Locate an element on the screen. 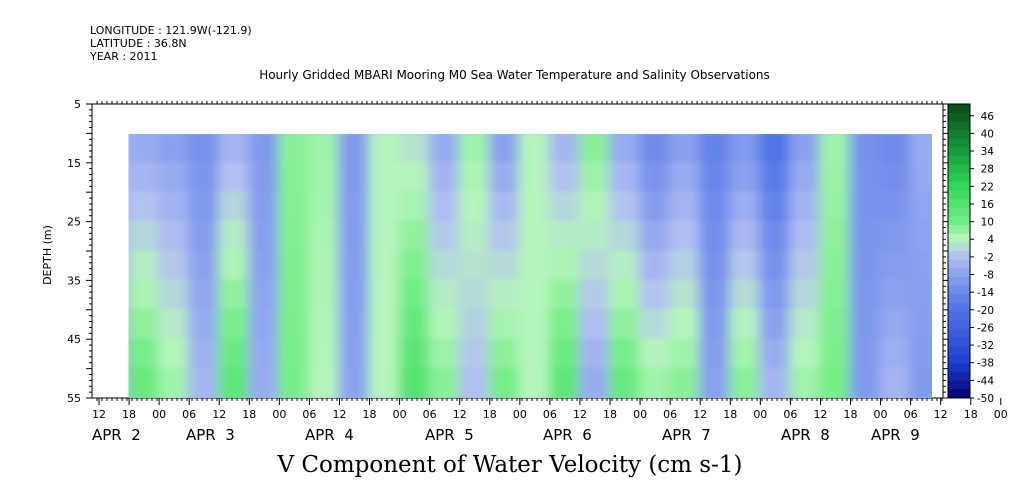 This screenshot has height=504, width=1009. x-day-label: APR 2 is located at coordinates (116, 435).